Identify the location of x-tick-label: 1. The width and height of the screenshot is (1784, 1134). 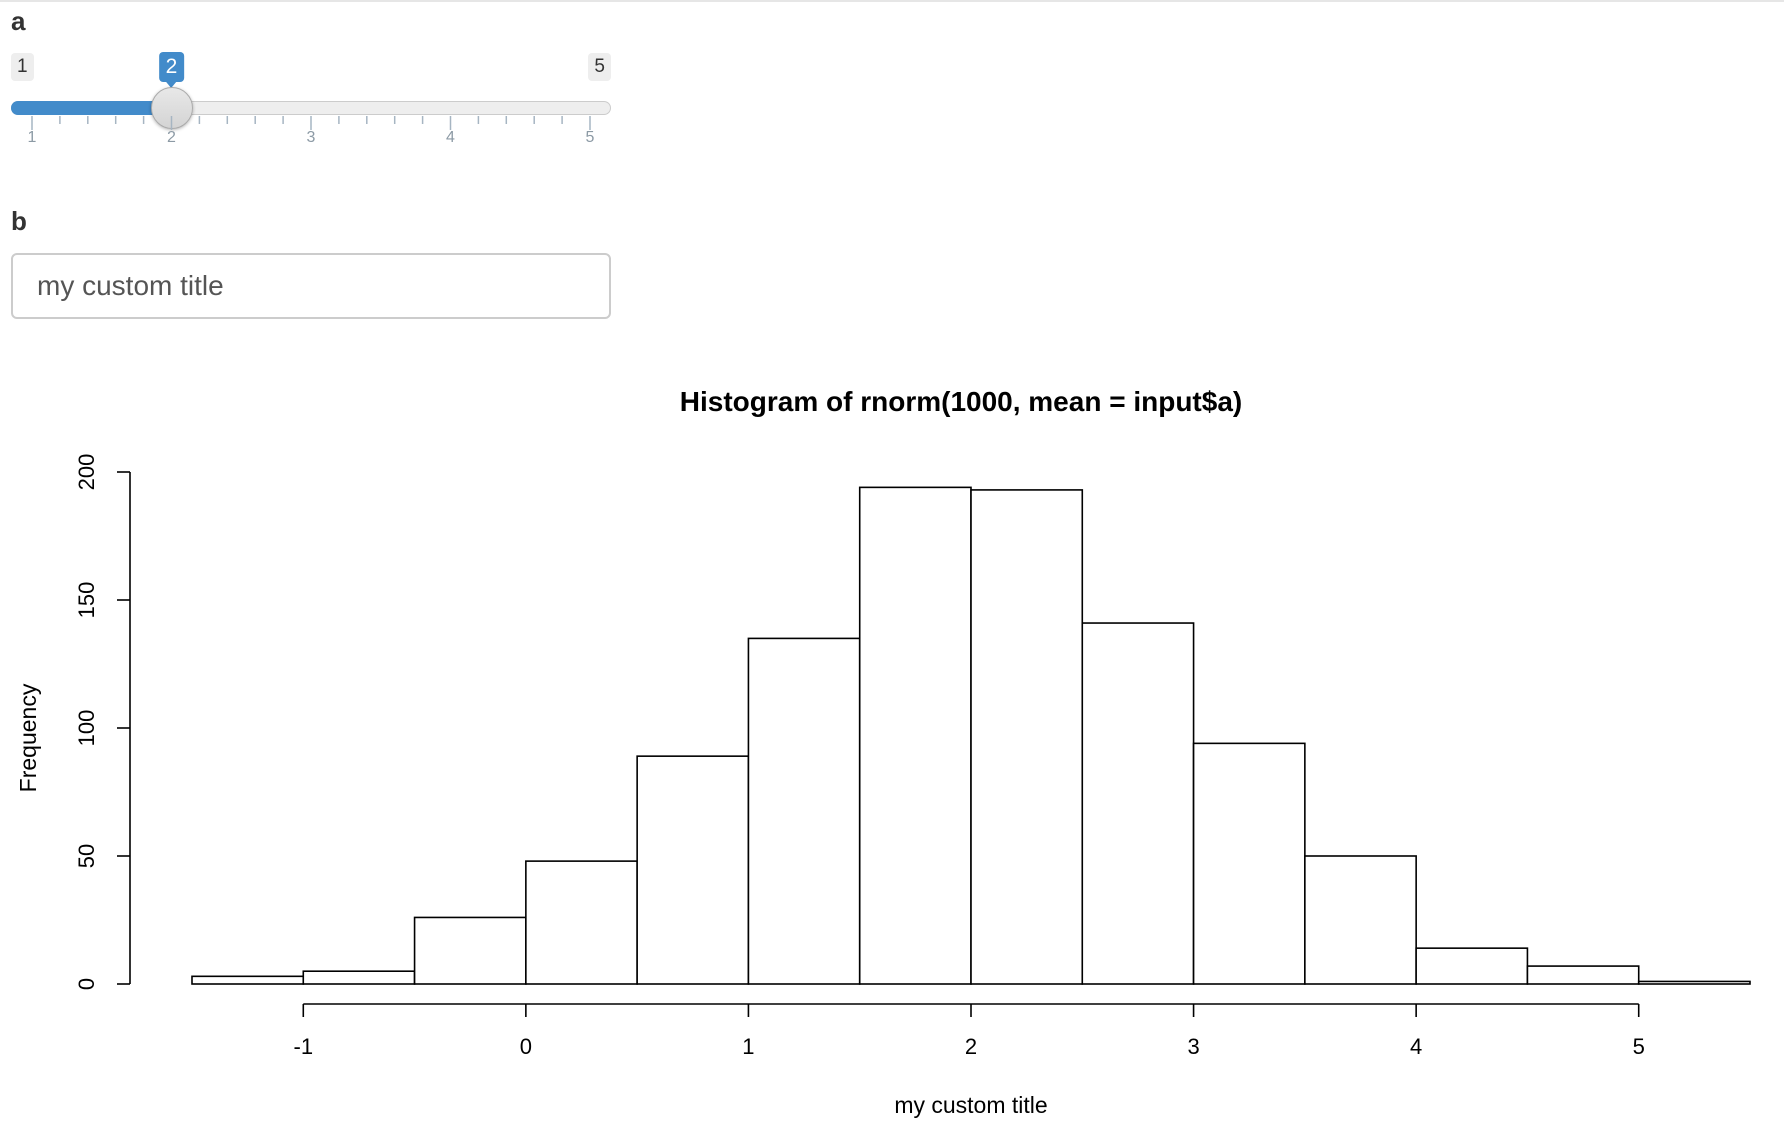
(748, 1046).